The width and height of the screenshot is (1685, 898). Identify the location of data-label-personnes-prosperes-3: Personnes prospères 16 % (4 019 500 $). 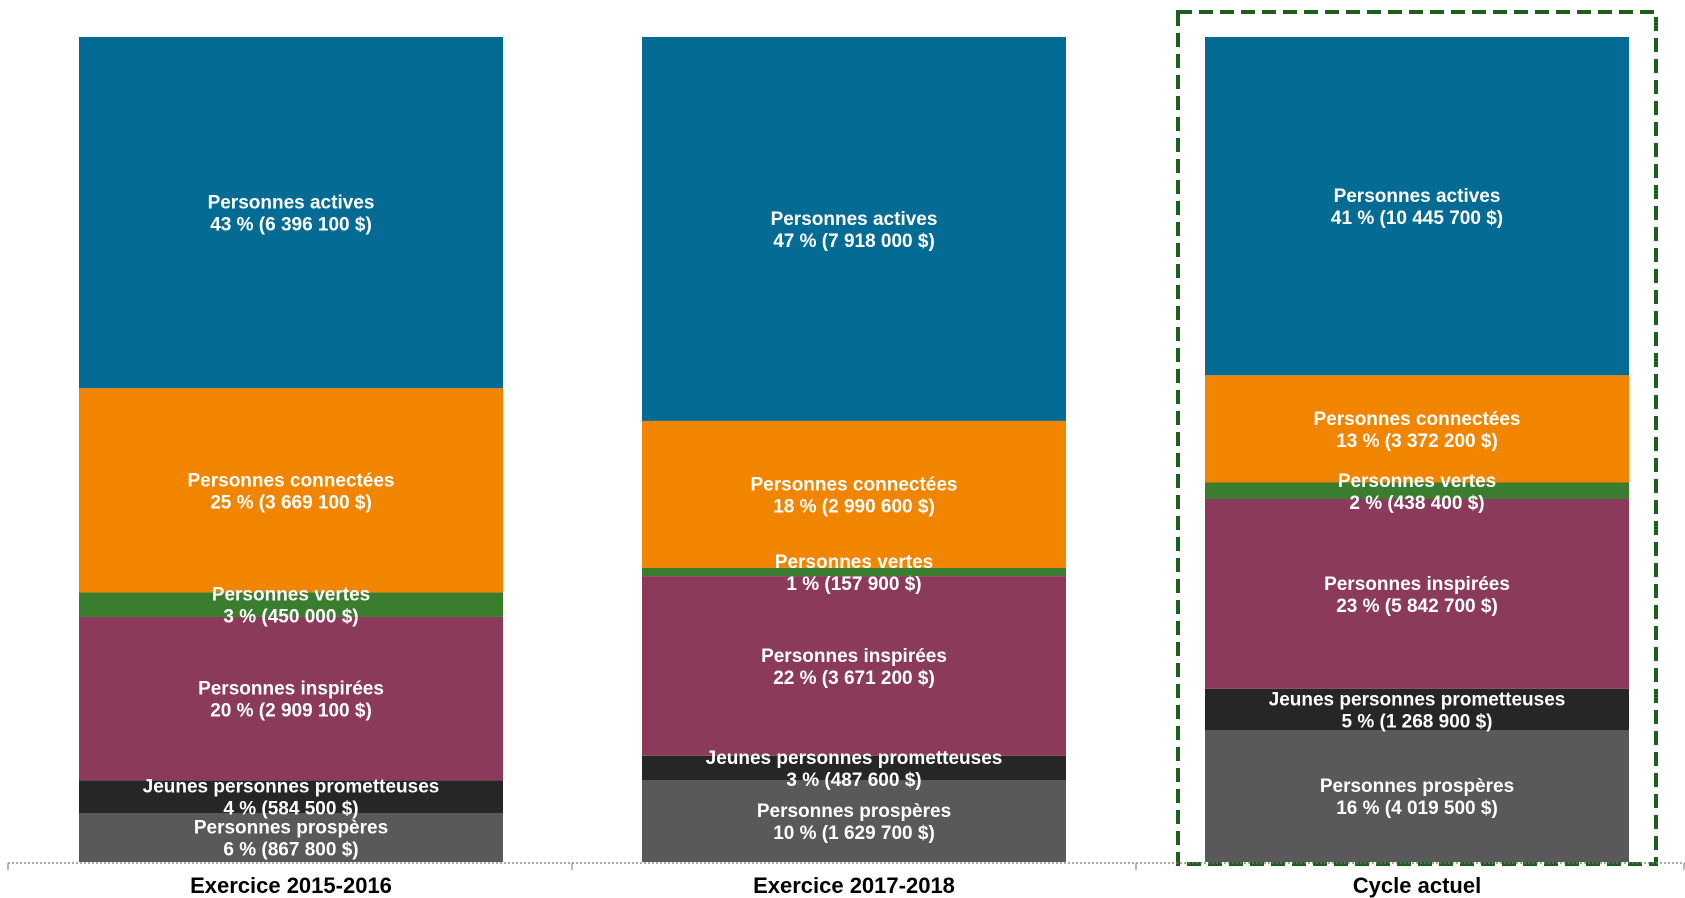
(1417, 797).